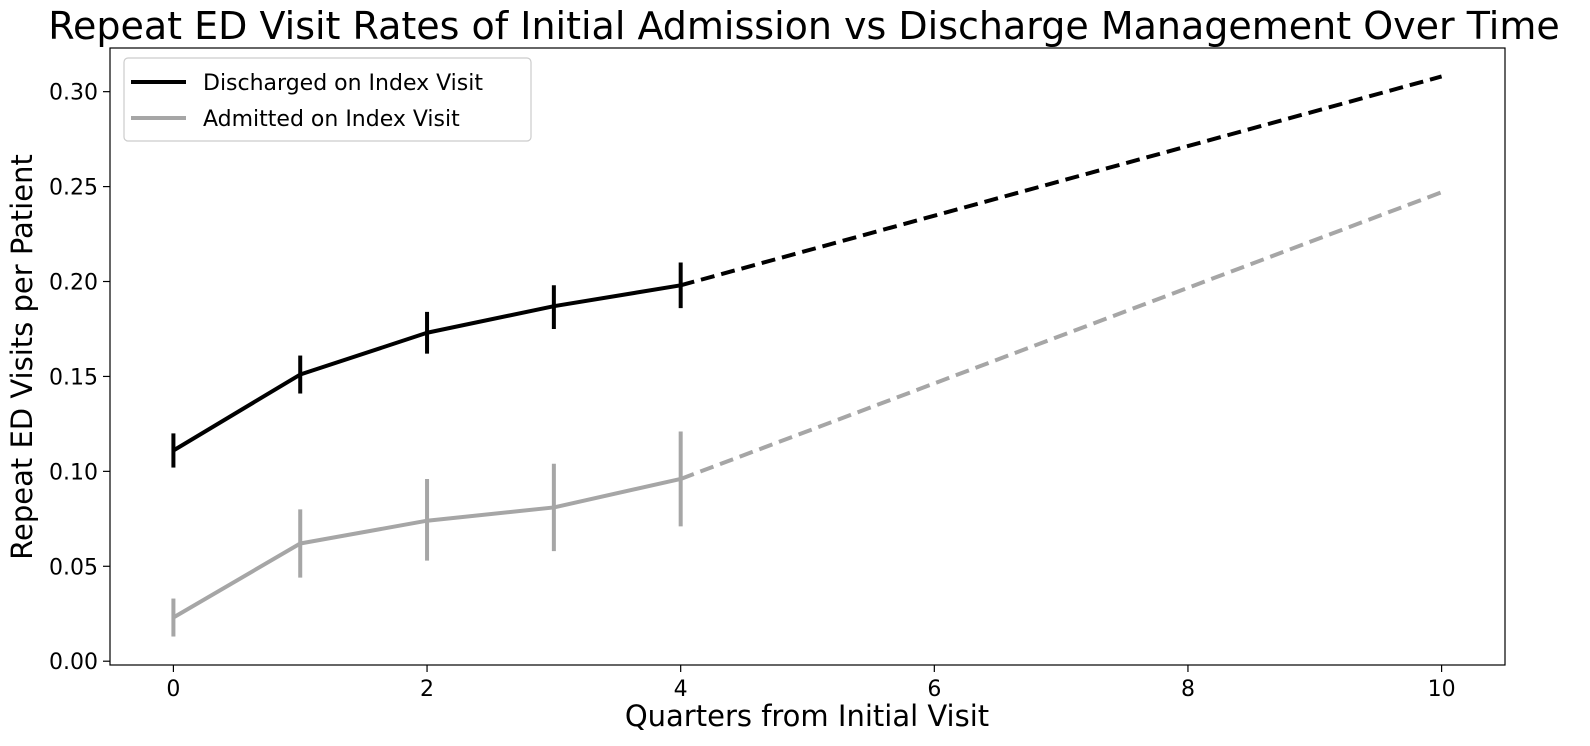 The image size is (1590, 746). Describe the element at coordinates (73, 283) in the screenshot. I see `y-tick-label: 0.20` at that location.